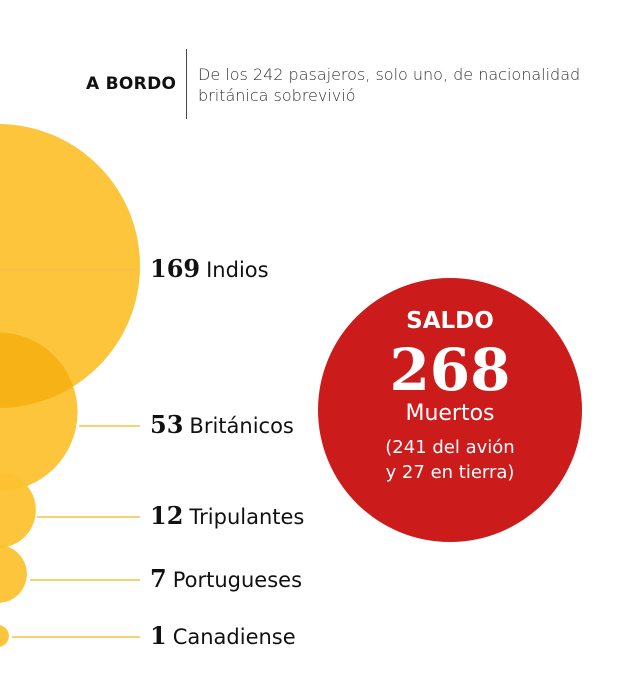  I want to click on data-label-portugueses: 7 Portugueses, so click(226, 578).